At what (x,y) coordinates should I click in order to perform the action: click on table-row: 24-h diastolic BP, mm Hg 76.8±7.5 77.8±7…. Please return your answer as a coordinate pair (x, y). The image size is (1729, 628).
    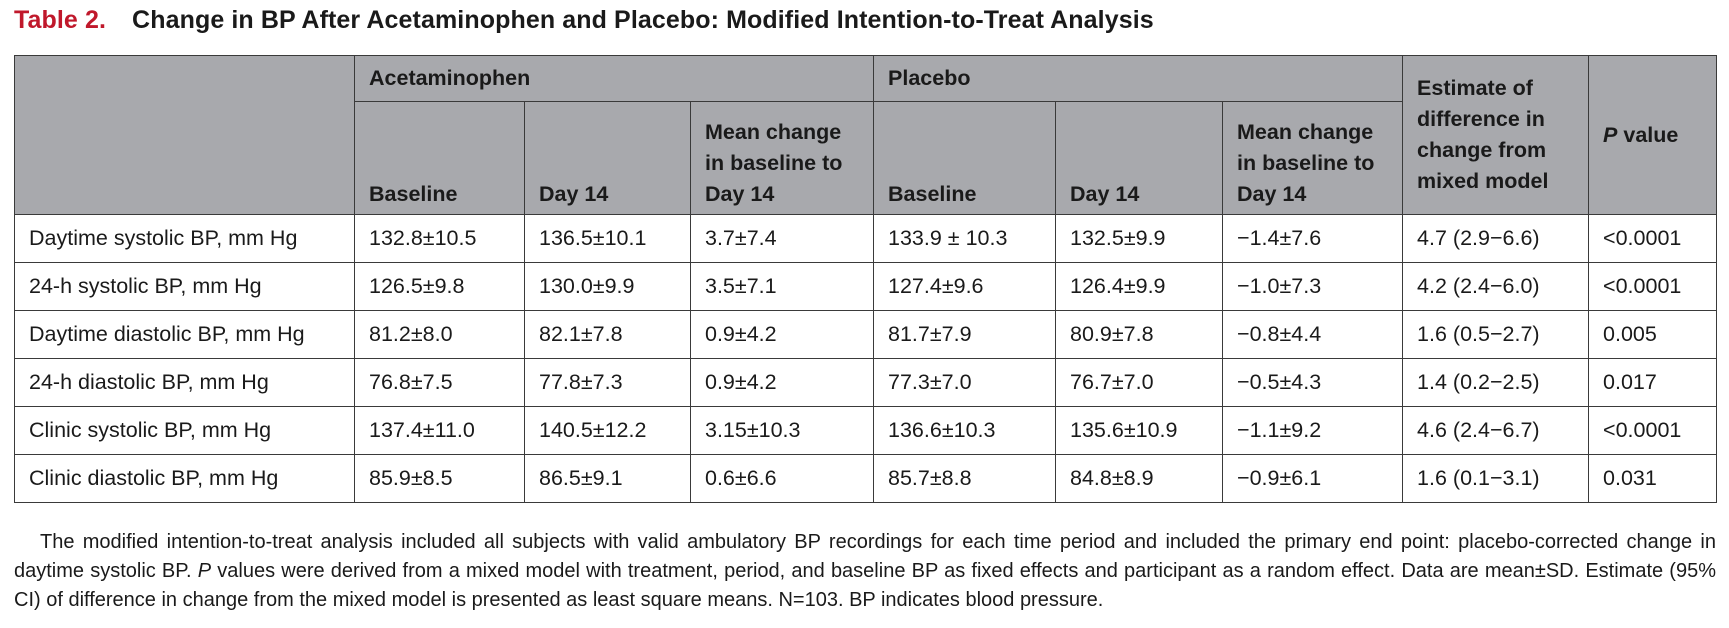
    Looking at the image, I should click on (866, 382).